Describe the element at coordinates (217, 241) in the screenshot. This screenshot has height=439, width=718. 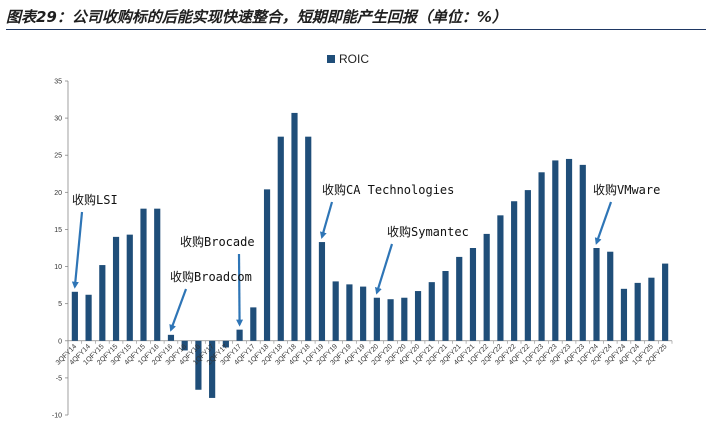
I see `annotation-label: 收购Brocade` at that location.